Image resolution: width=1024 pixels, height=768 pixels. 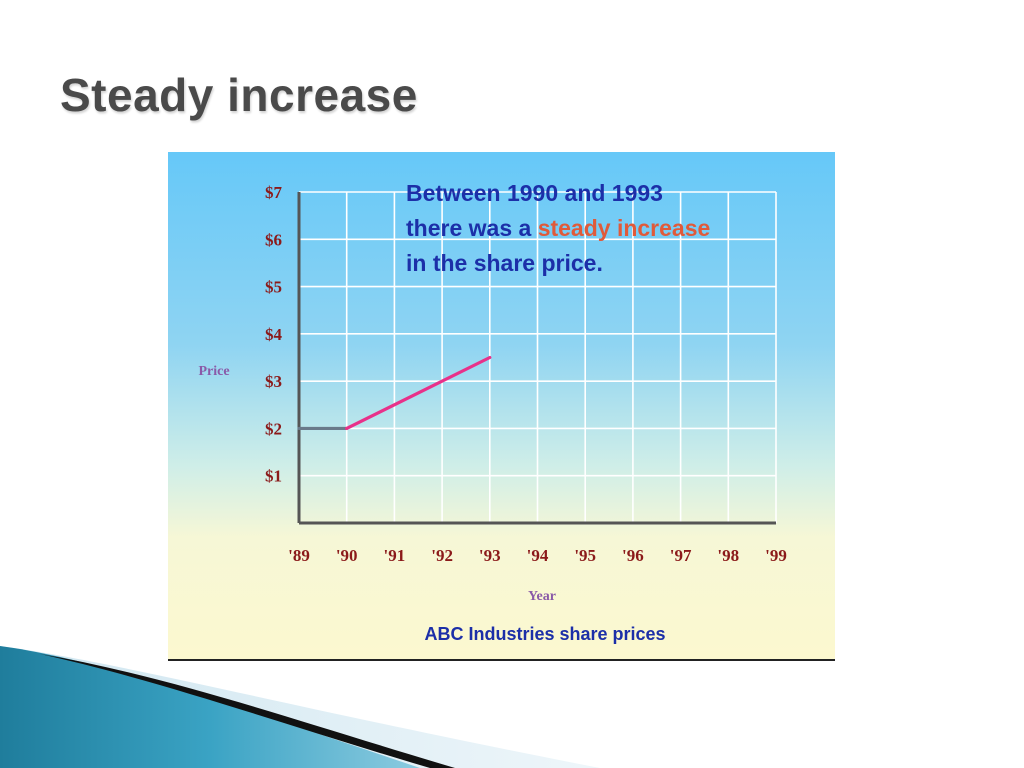 What do you see at coordinates (347, 555) in the screenshot?
I see `x-tick-label: '90` at bounding box center [347, 555].